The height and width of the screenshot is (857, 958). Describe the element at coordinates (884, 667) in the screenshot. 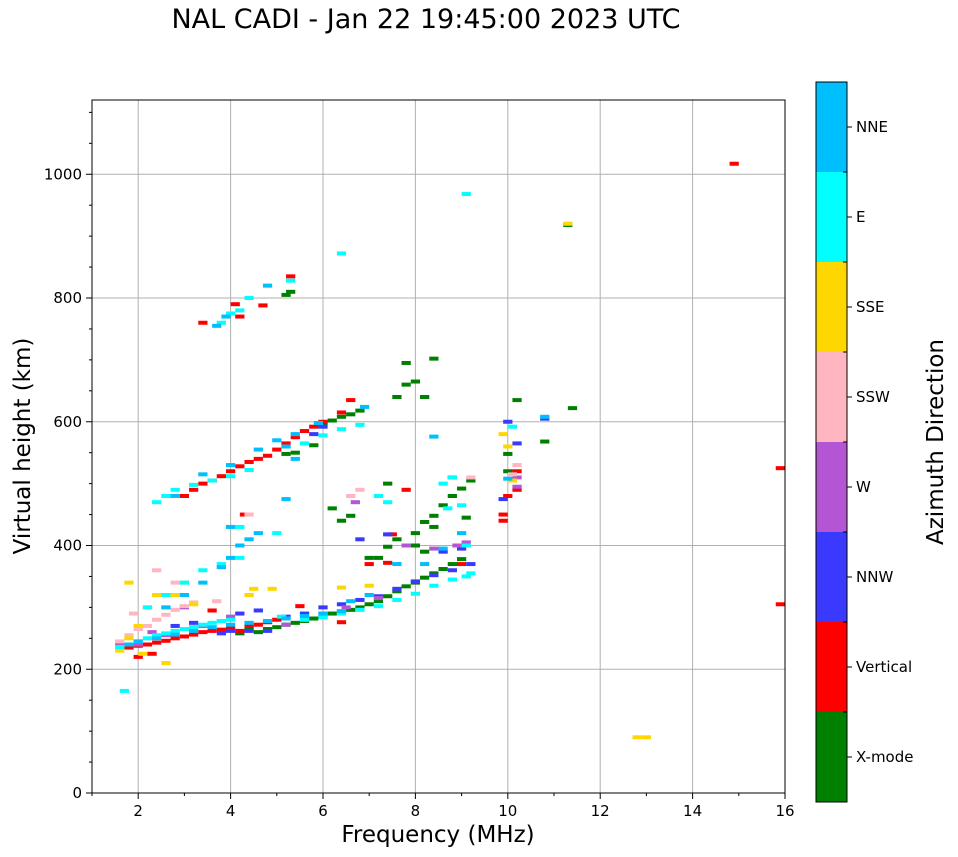

I see `colorbar-label: Vertical` at that location.